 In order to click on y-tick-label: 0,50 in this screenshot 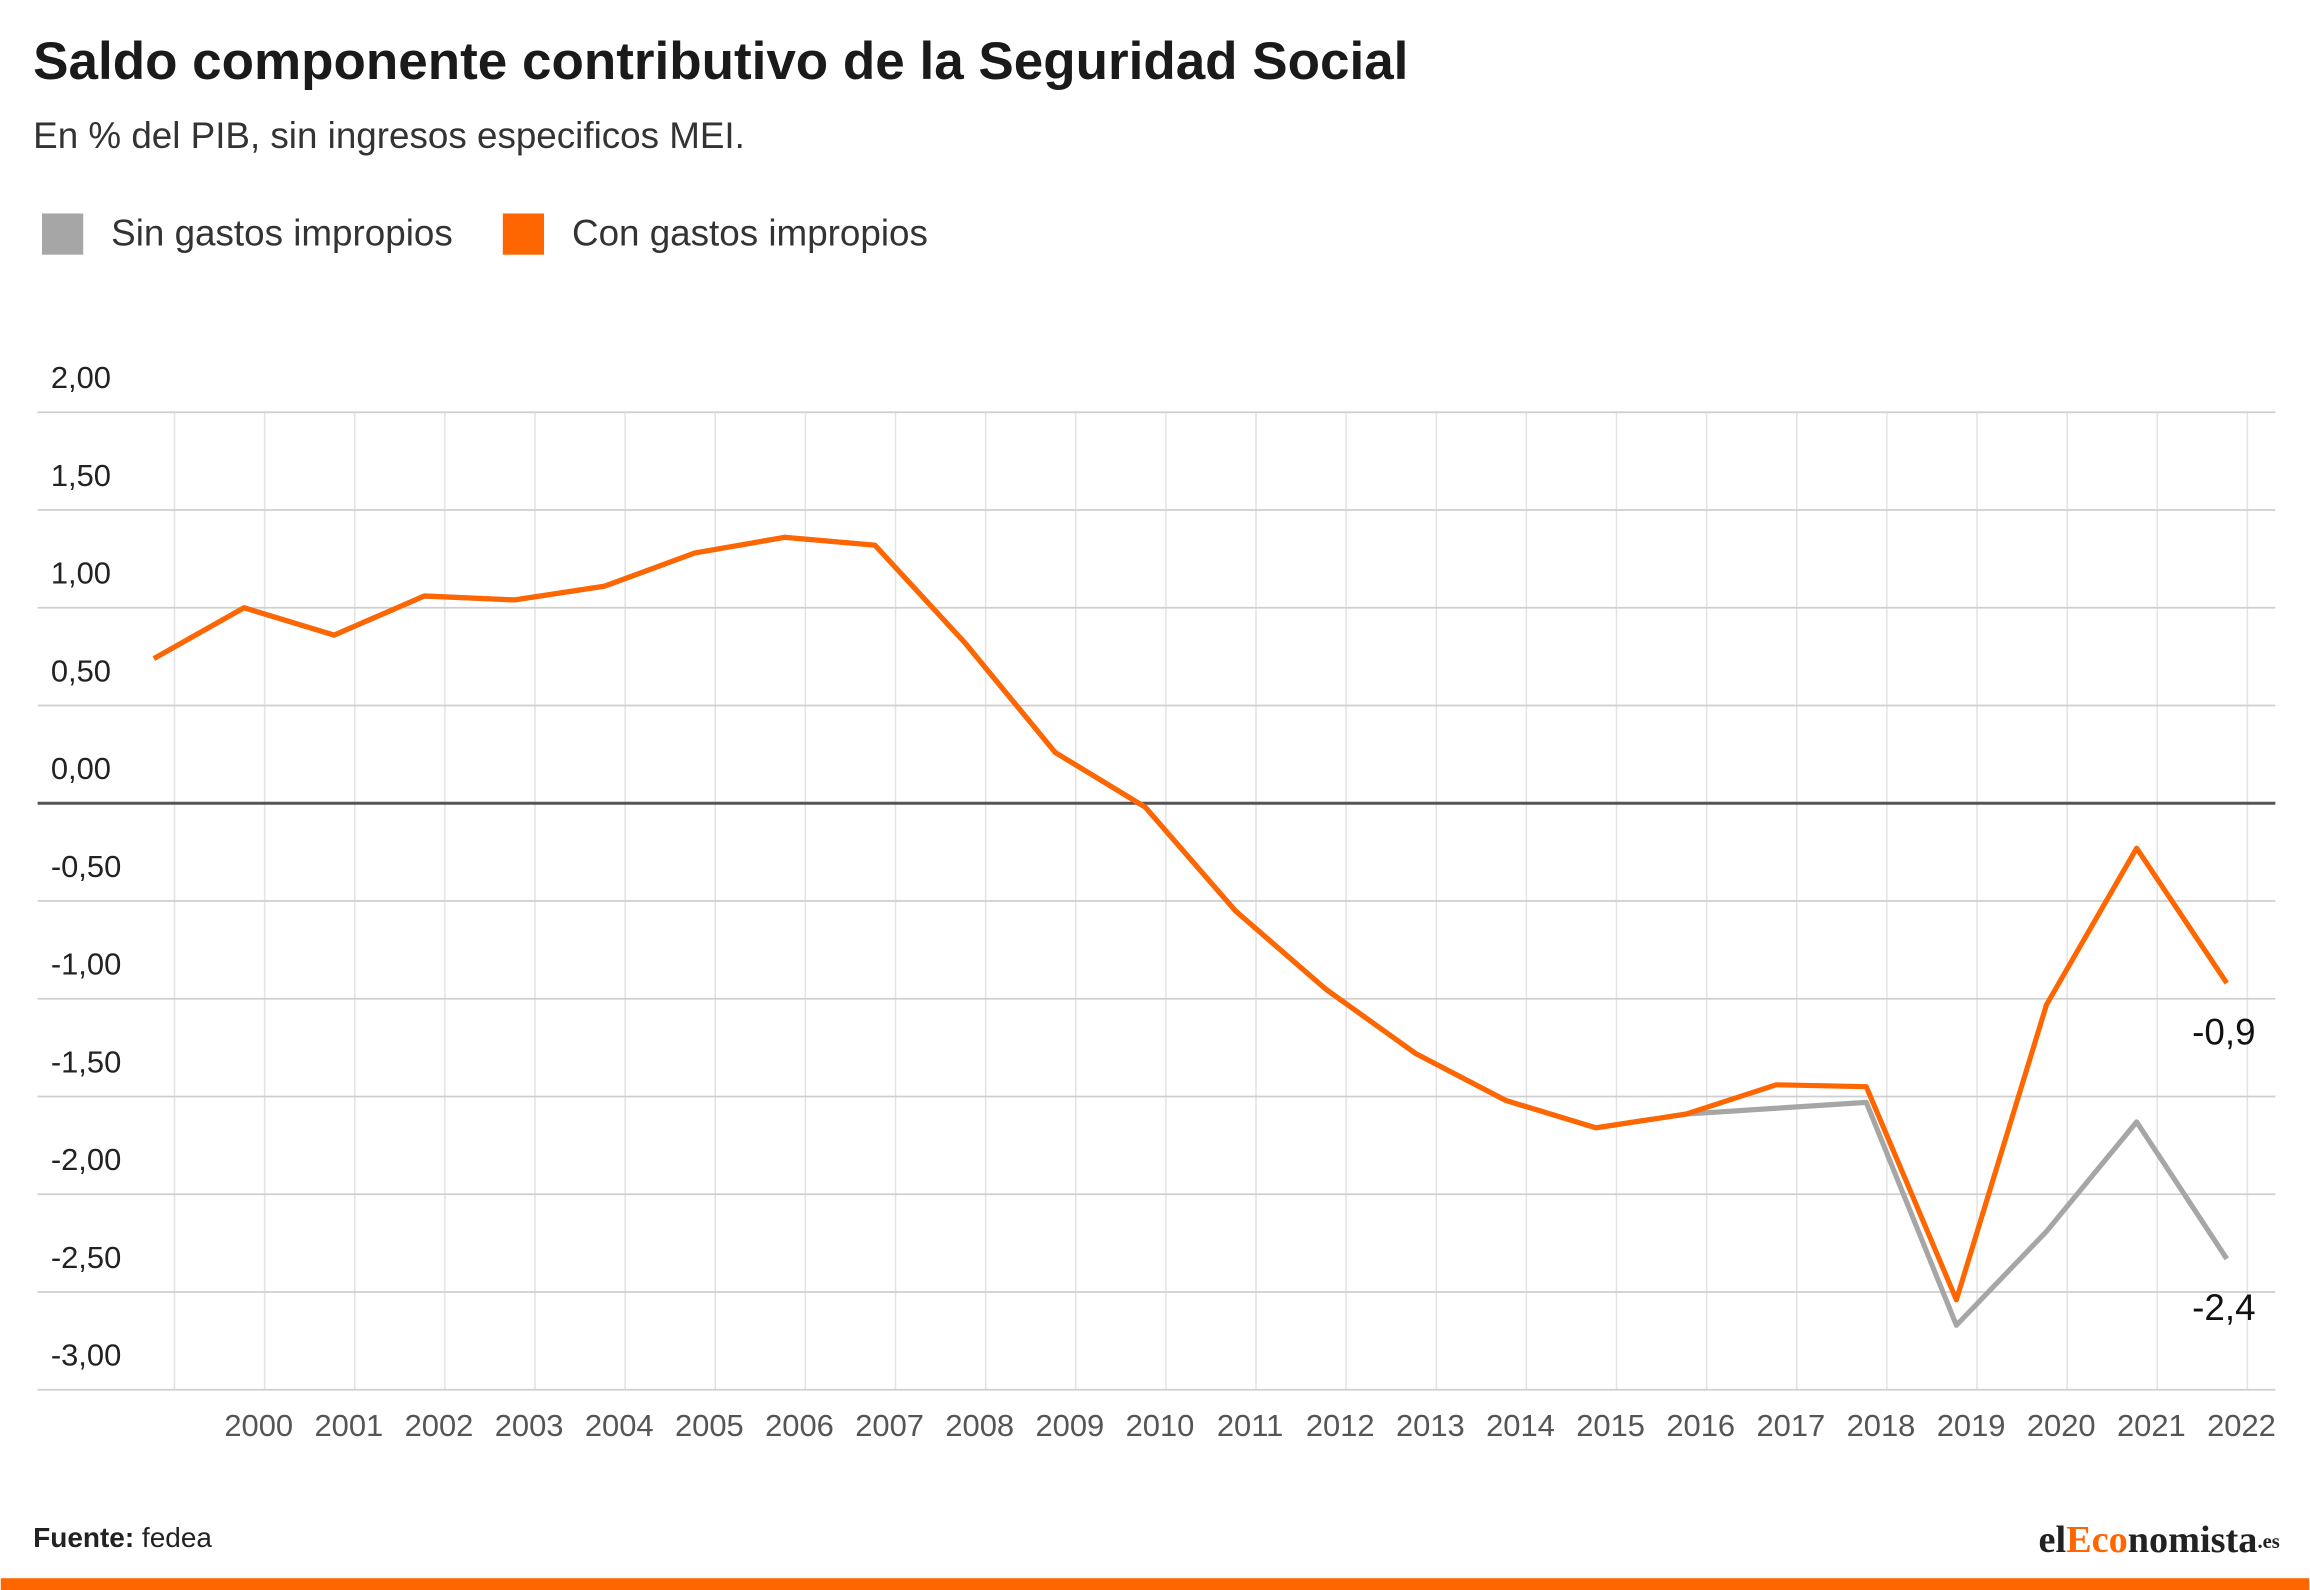, I will do `click(81, 670)`.